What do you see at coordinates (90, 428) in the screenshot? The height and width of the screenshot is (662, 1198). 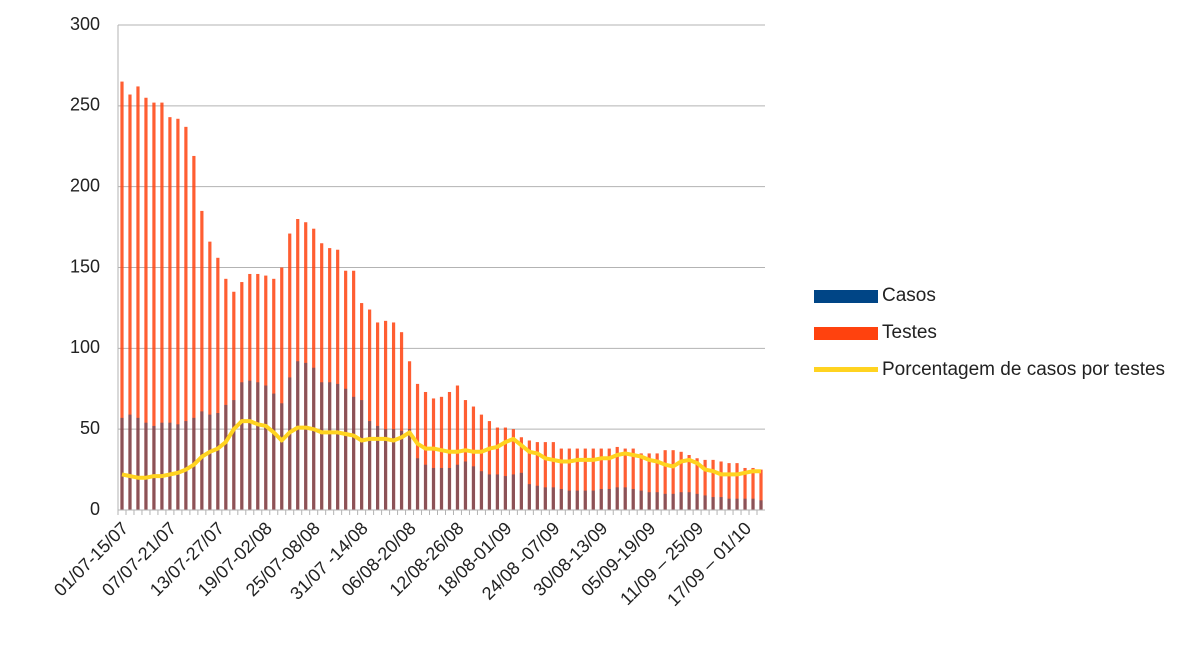 I see `y-tick-label: 50` at bounding box center [90, 428].